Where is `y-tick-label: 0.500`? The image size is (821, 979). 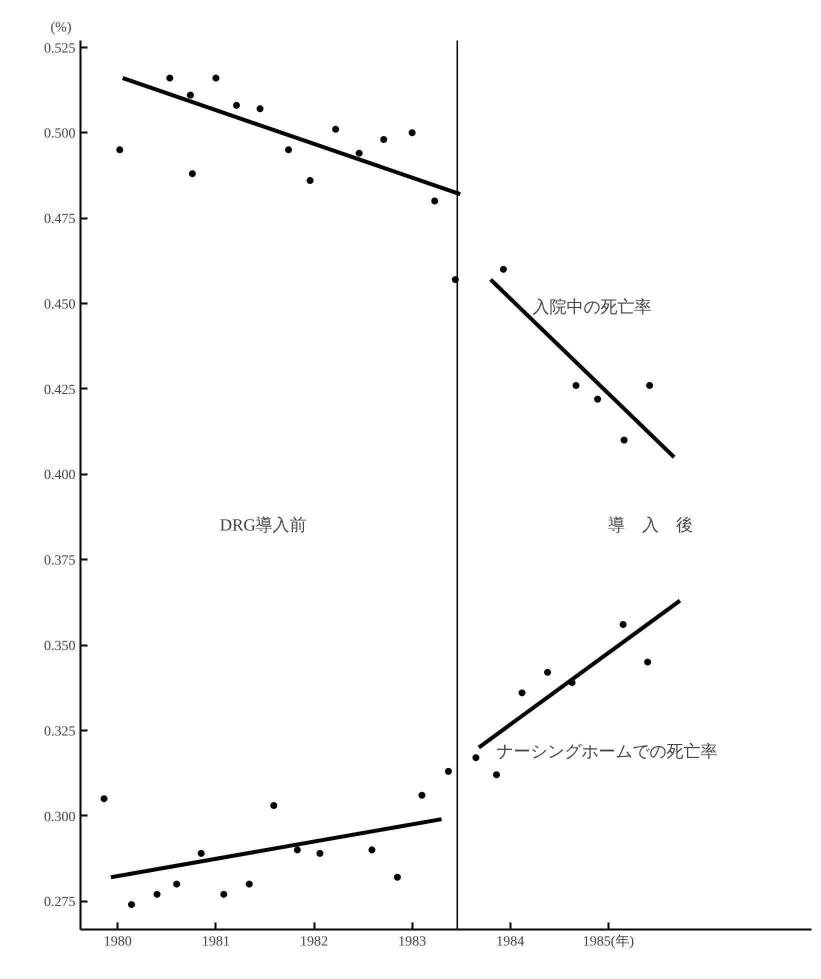
y-tick-label: 0.500 is located at coordinates (60, 134).